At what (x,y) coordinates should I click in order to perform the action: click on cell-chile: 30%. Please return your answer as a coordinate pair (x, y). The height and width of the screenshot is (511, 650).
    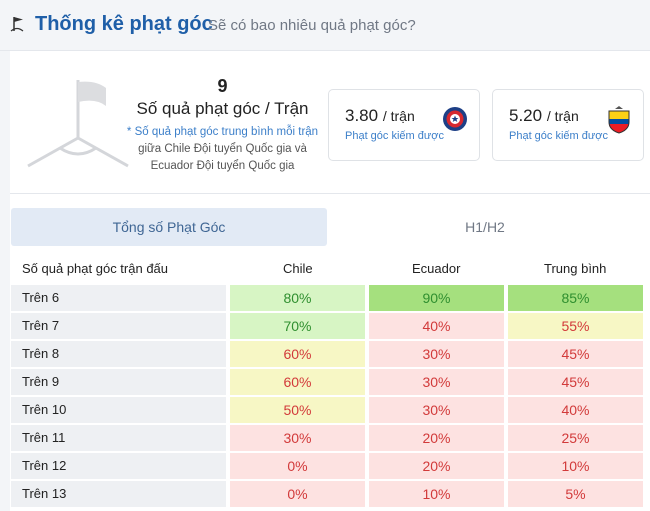
    Looking at the image, I should click on (297, 438).